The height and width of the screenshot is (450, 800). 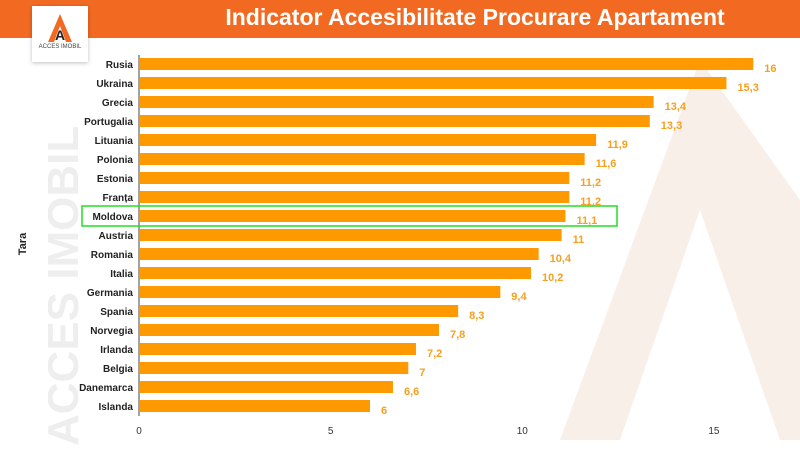 I want to click on category-label: Italia, so click(x=121, y=274).